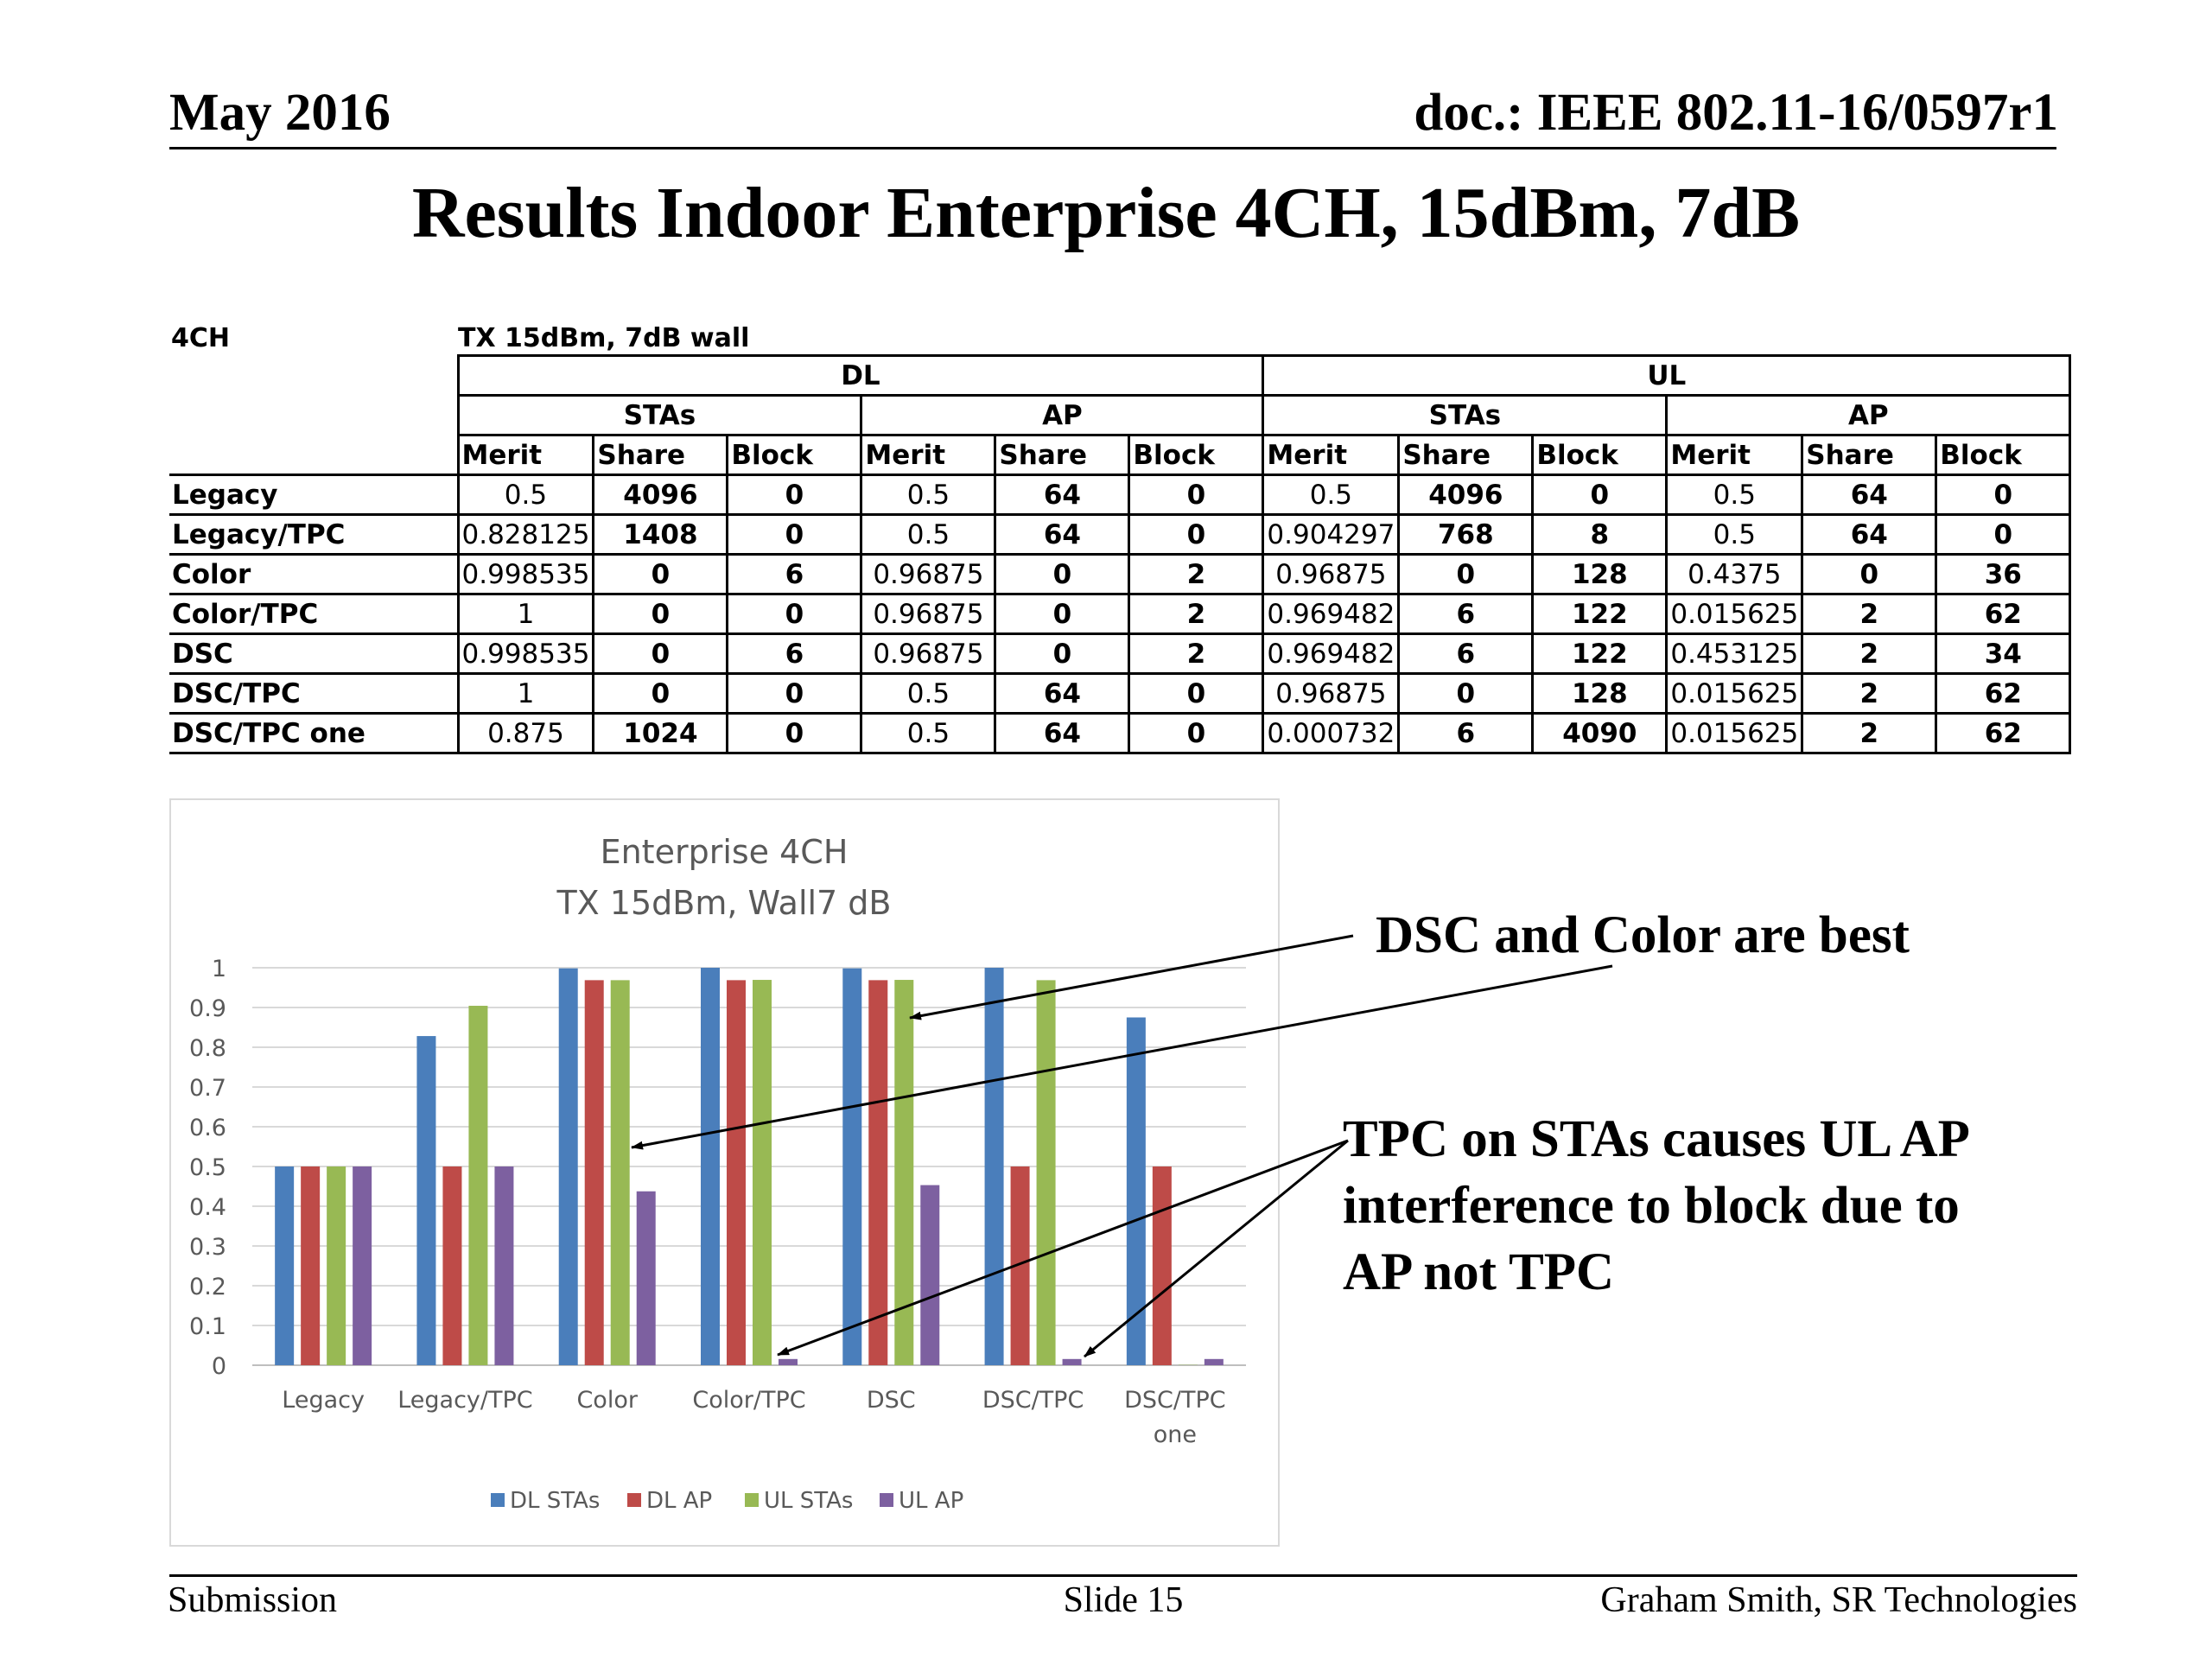 This screenshot has width=2212, height=1659. Describe the element at coordinates (207, 1326) in the screenshot. I see `y-tick-label: 0.1` at that location.